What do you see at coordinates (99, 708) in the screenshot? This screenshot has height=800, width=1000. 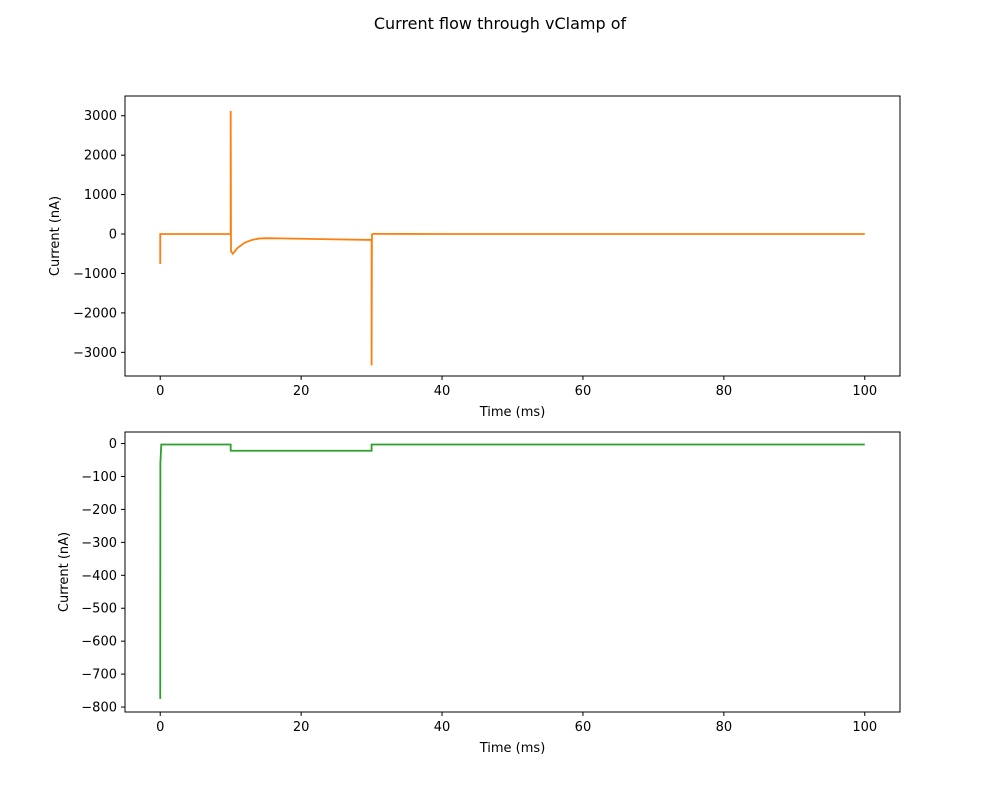 I see `y-tick-label: −800` at bounding box center [99, 708].